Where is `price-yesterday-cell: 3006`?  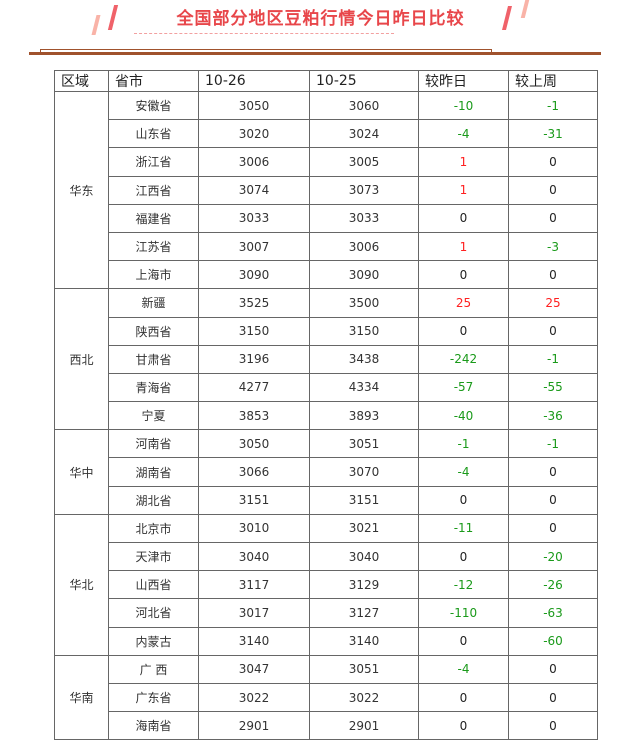
price-yesterday-cell: 3006 is located at coordinates (364, 246).